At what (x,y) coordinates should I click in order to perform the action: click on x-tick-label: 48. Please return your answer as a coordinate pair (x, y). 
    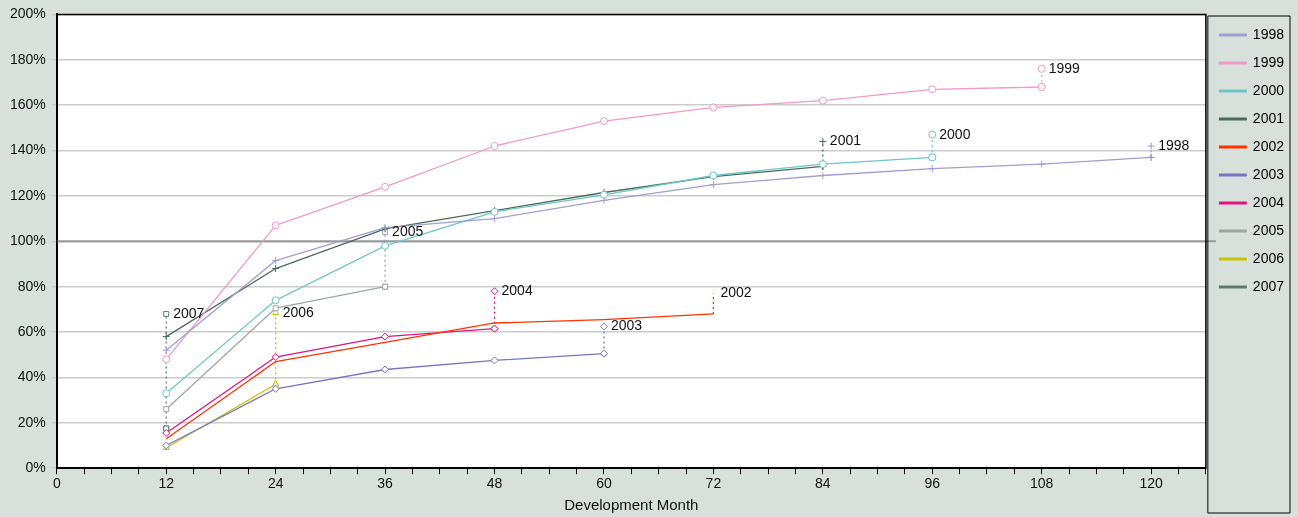
    Looking at the image, I should click on (494, 483).